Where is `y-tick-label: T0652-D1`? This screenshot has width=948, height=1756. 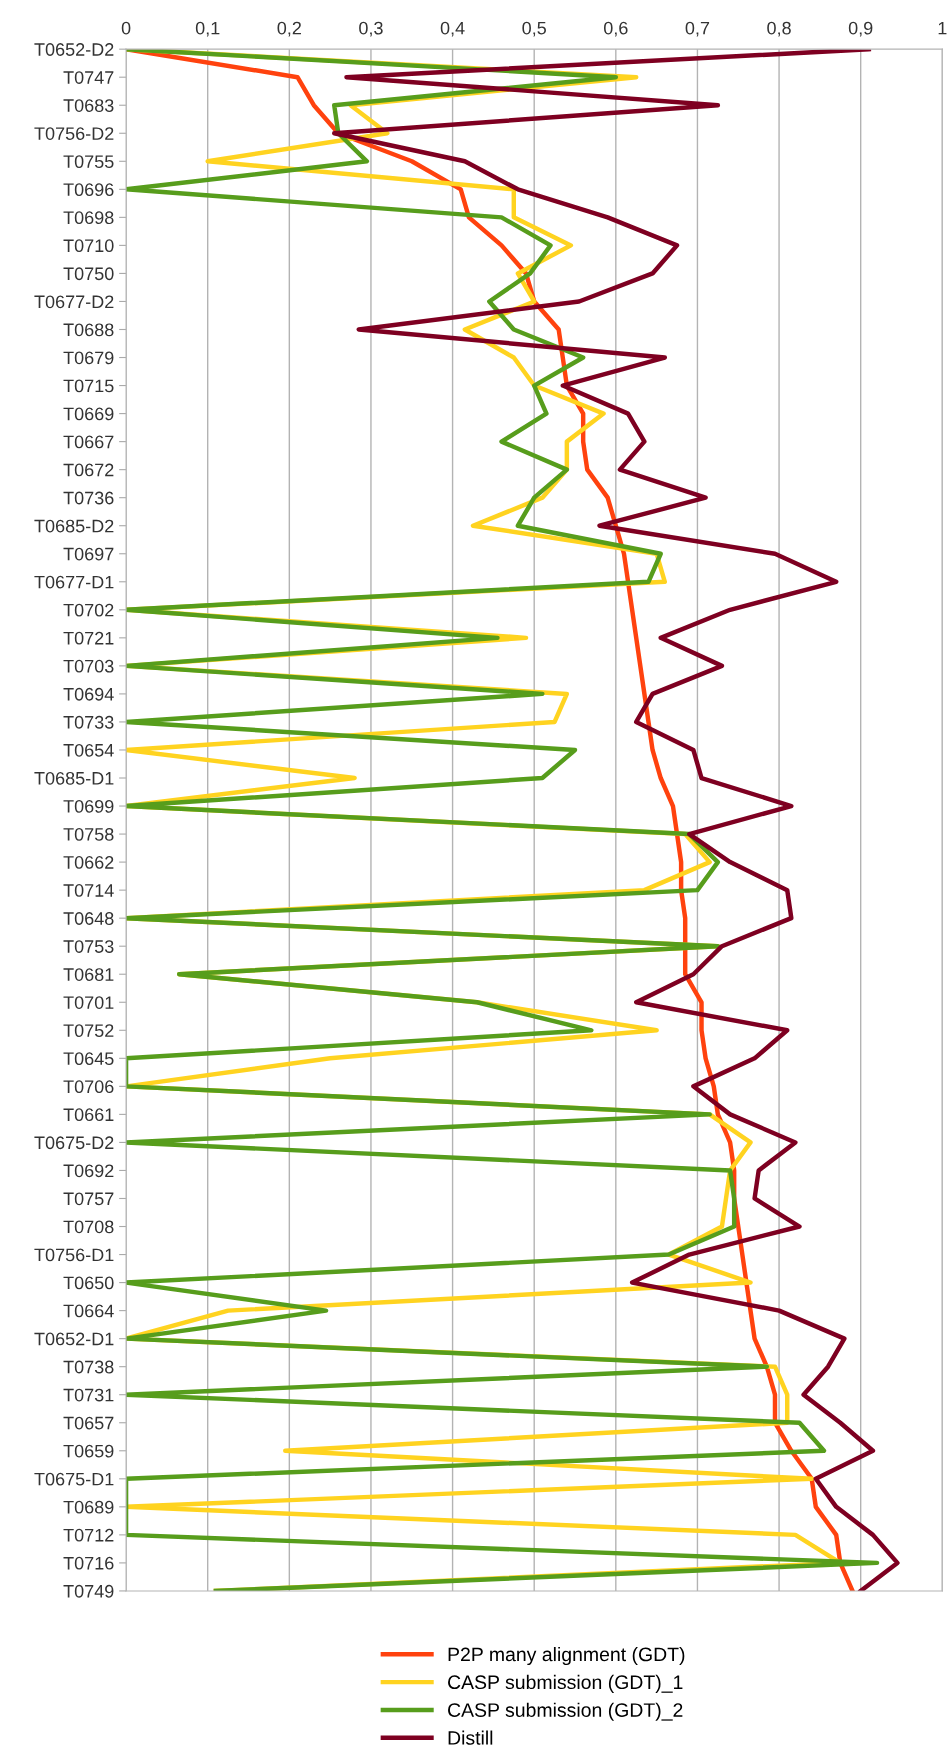 y-tick-label: T0652-D1 is located at coordinates (74, 1339).